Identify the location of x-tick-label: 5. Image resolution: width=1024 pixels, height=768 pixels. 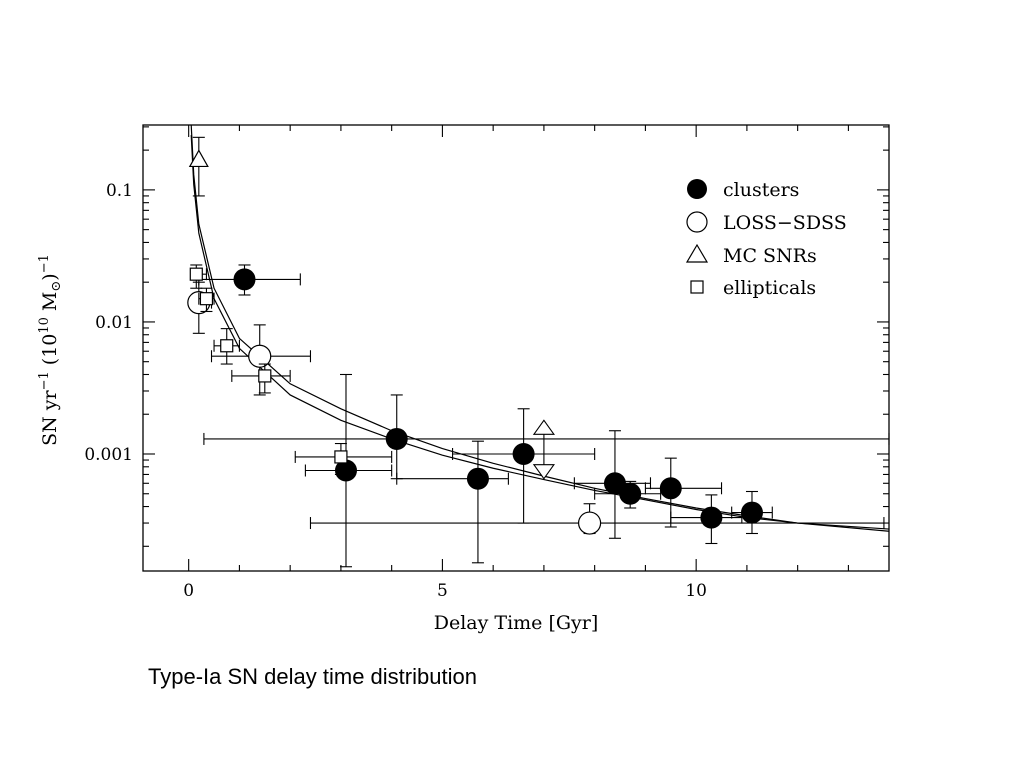
(442, 591).